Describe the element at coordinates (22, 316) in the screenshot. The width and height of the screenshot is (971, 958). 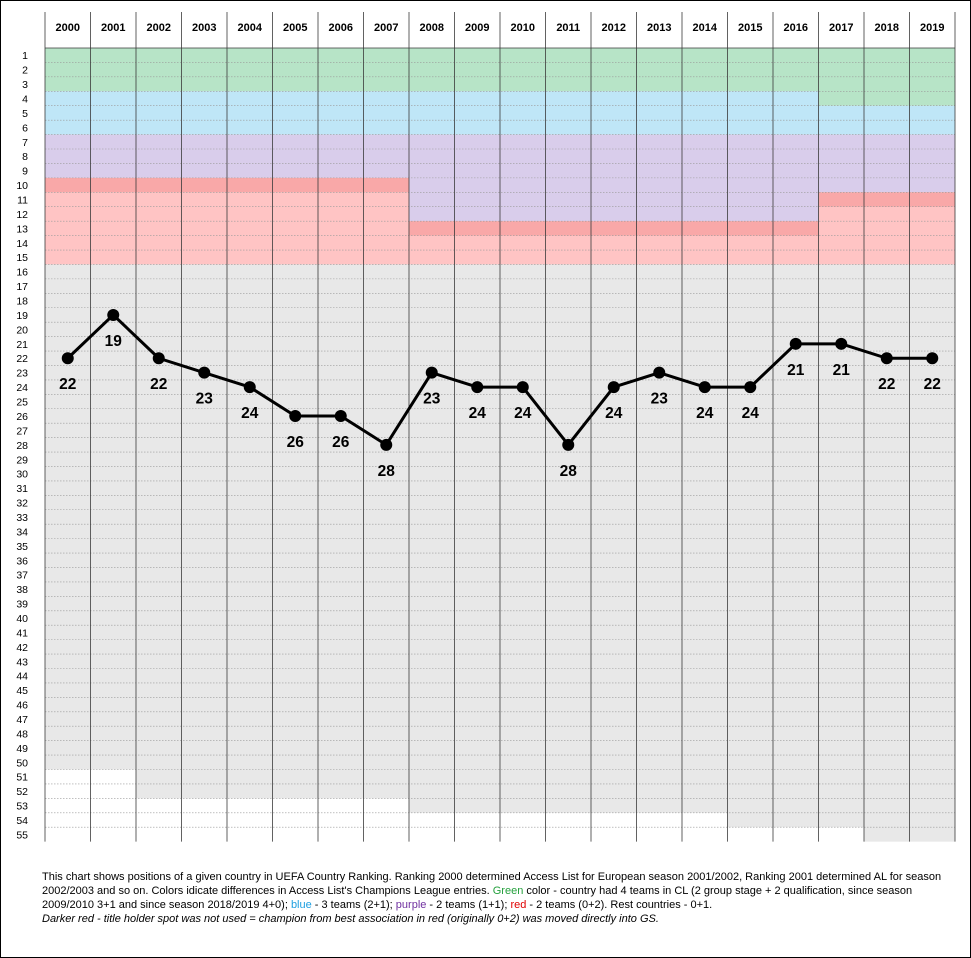
I see `y-tick-label: 19` at that location.